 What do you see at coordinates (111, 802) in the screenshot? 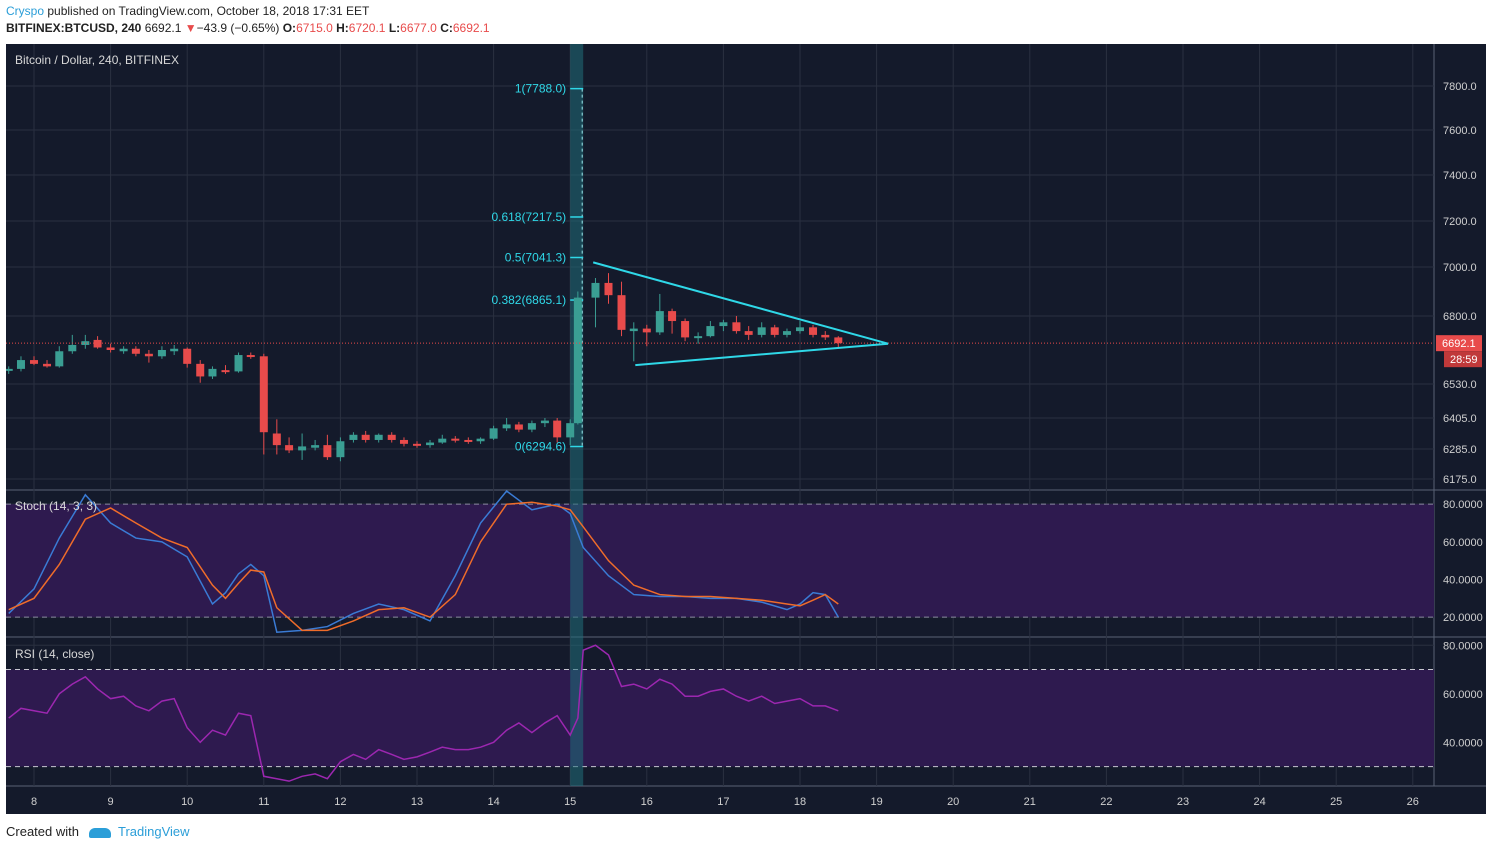
I see `x-tick-label: 9` at bounding box center [111, 802].